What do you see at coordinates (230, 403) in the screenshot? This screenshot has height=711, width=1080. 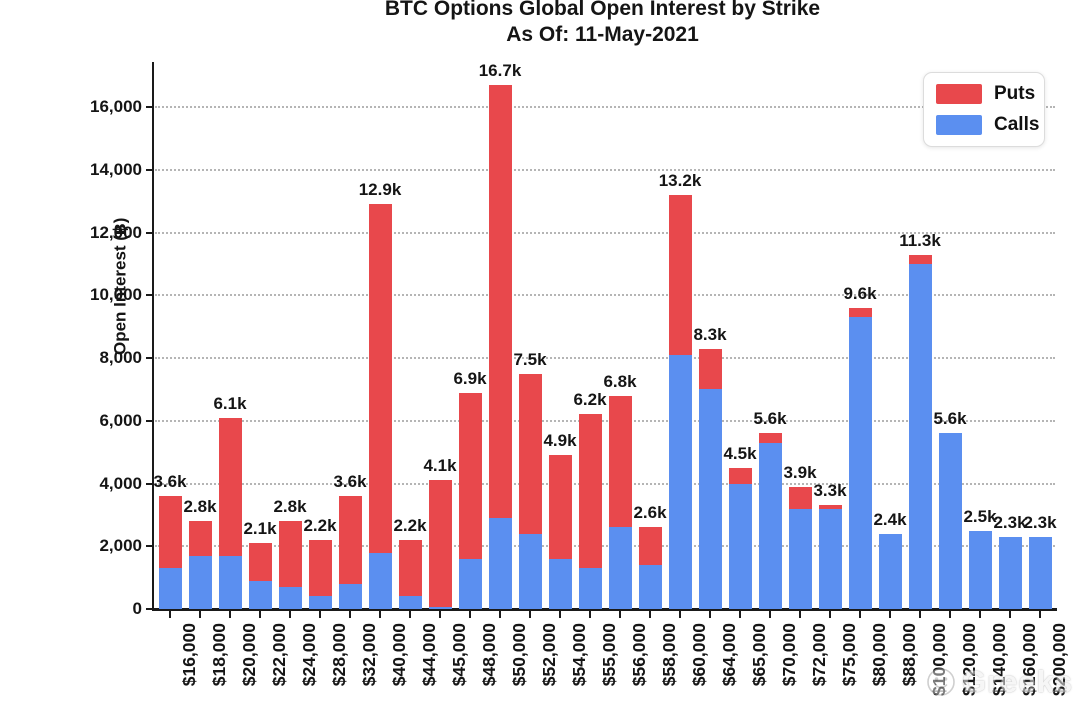 I see `bar-total-label: 6.1k` at bounding box center [230, 403].